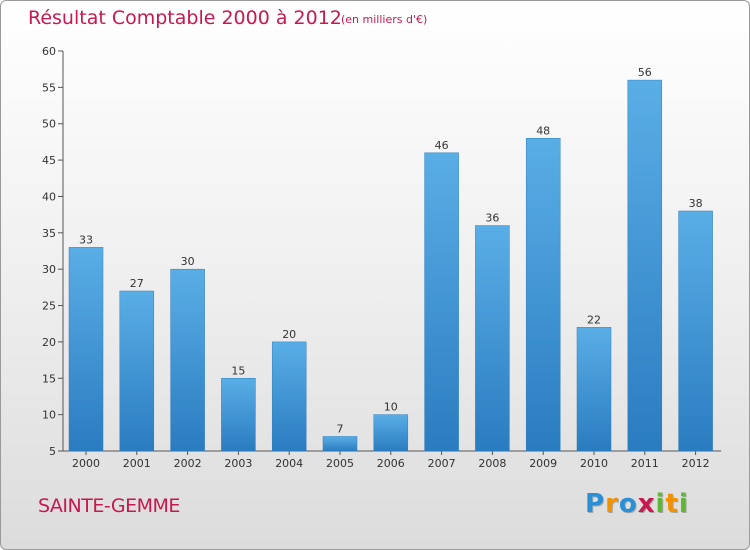  I want to click on chart-title: Résultat Comptable 2000 à 2012, so click(185, 18).